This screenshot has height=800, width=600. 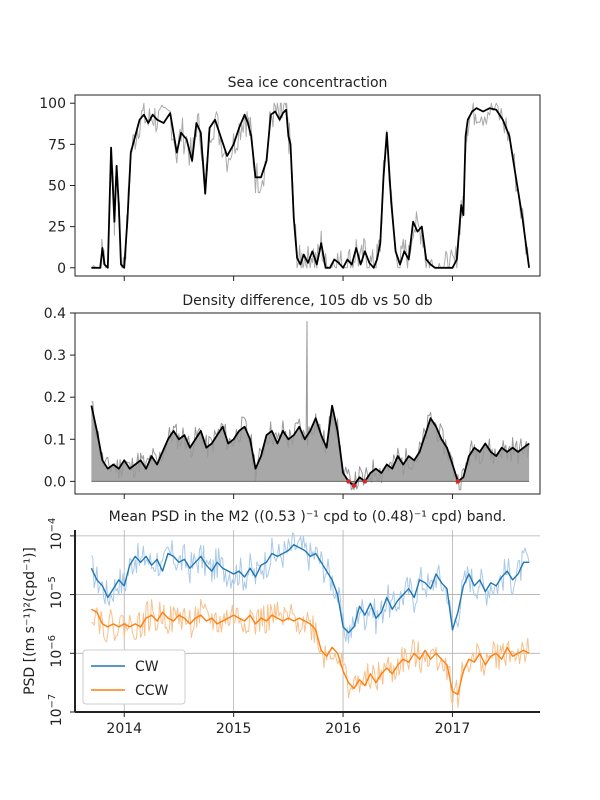 I want to click on psd-ccw-raw-line, so click(x=310, y=653).